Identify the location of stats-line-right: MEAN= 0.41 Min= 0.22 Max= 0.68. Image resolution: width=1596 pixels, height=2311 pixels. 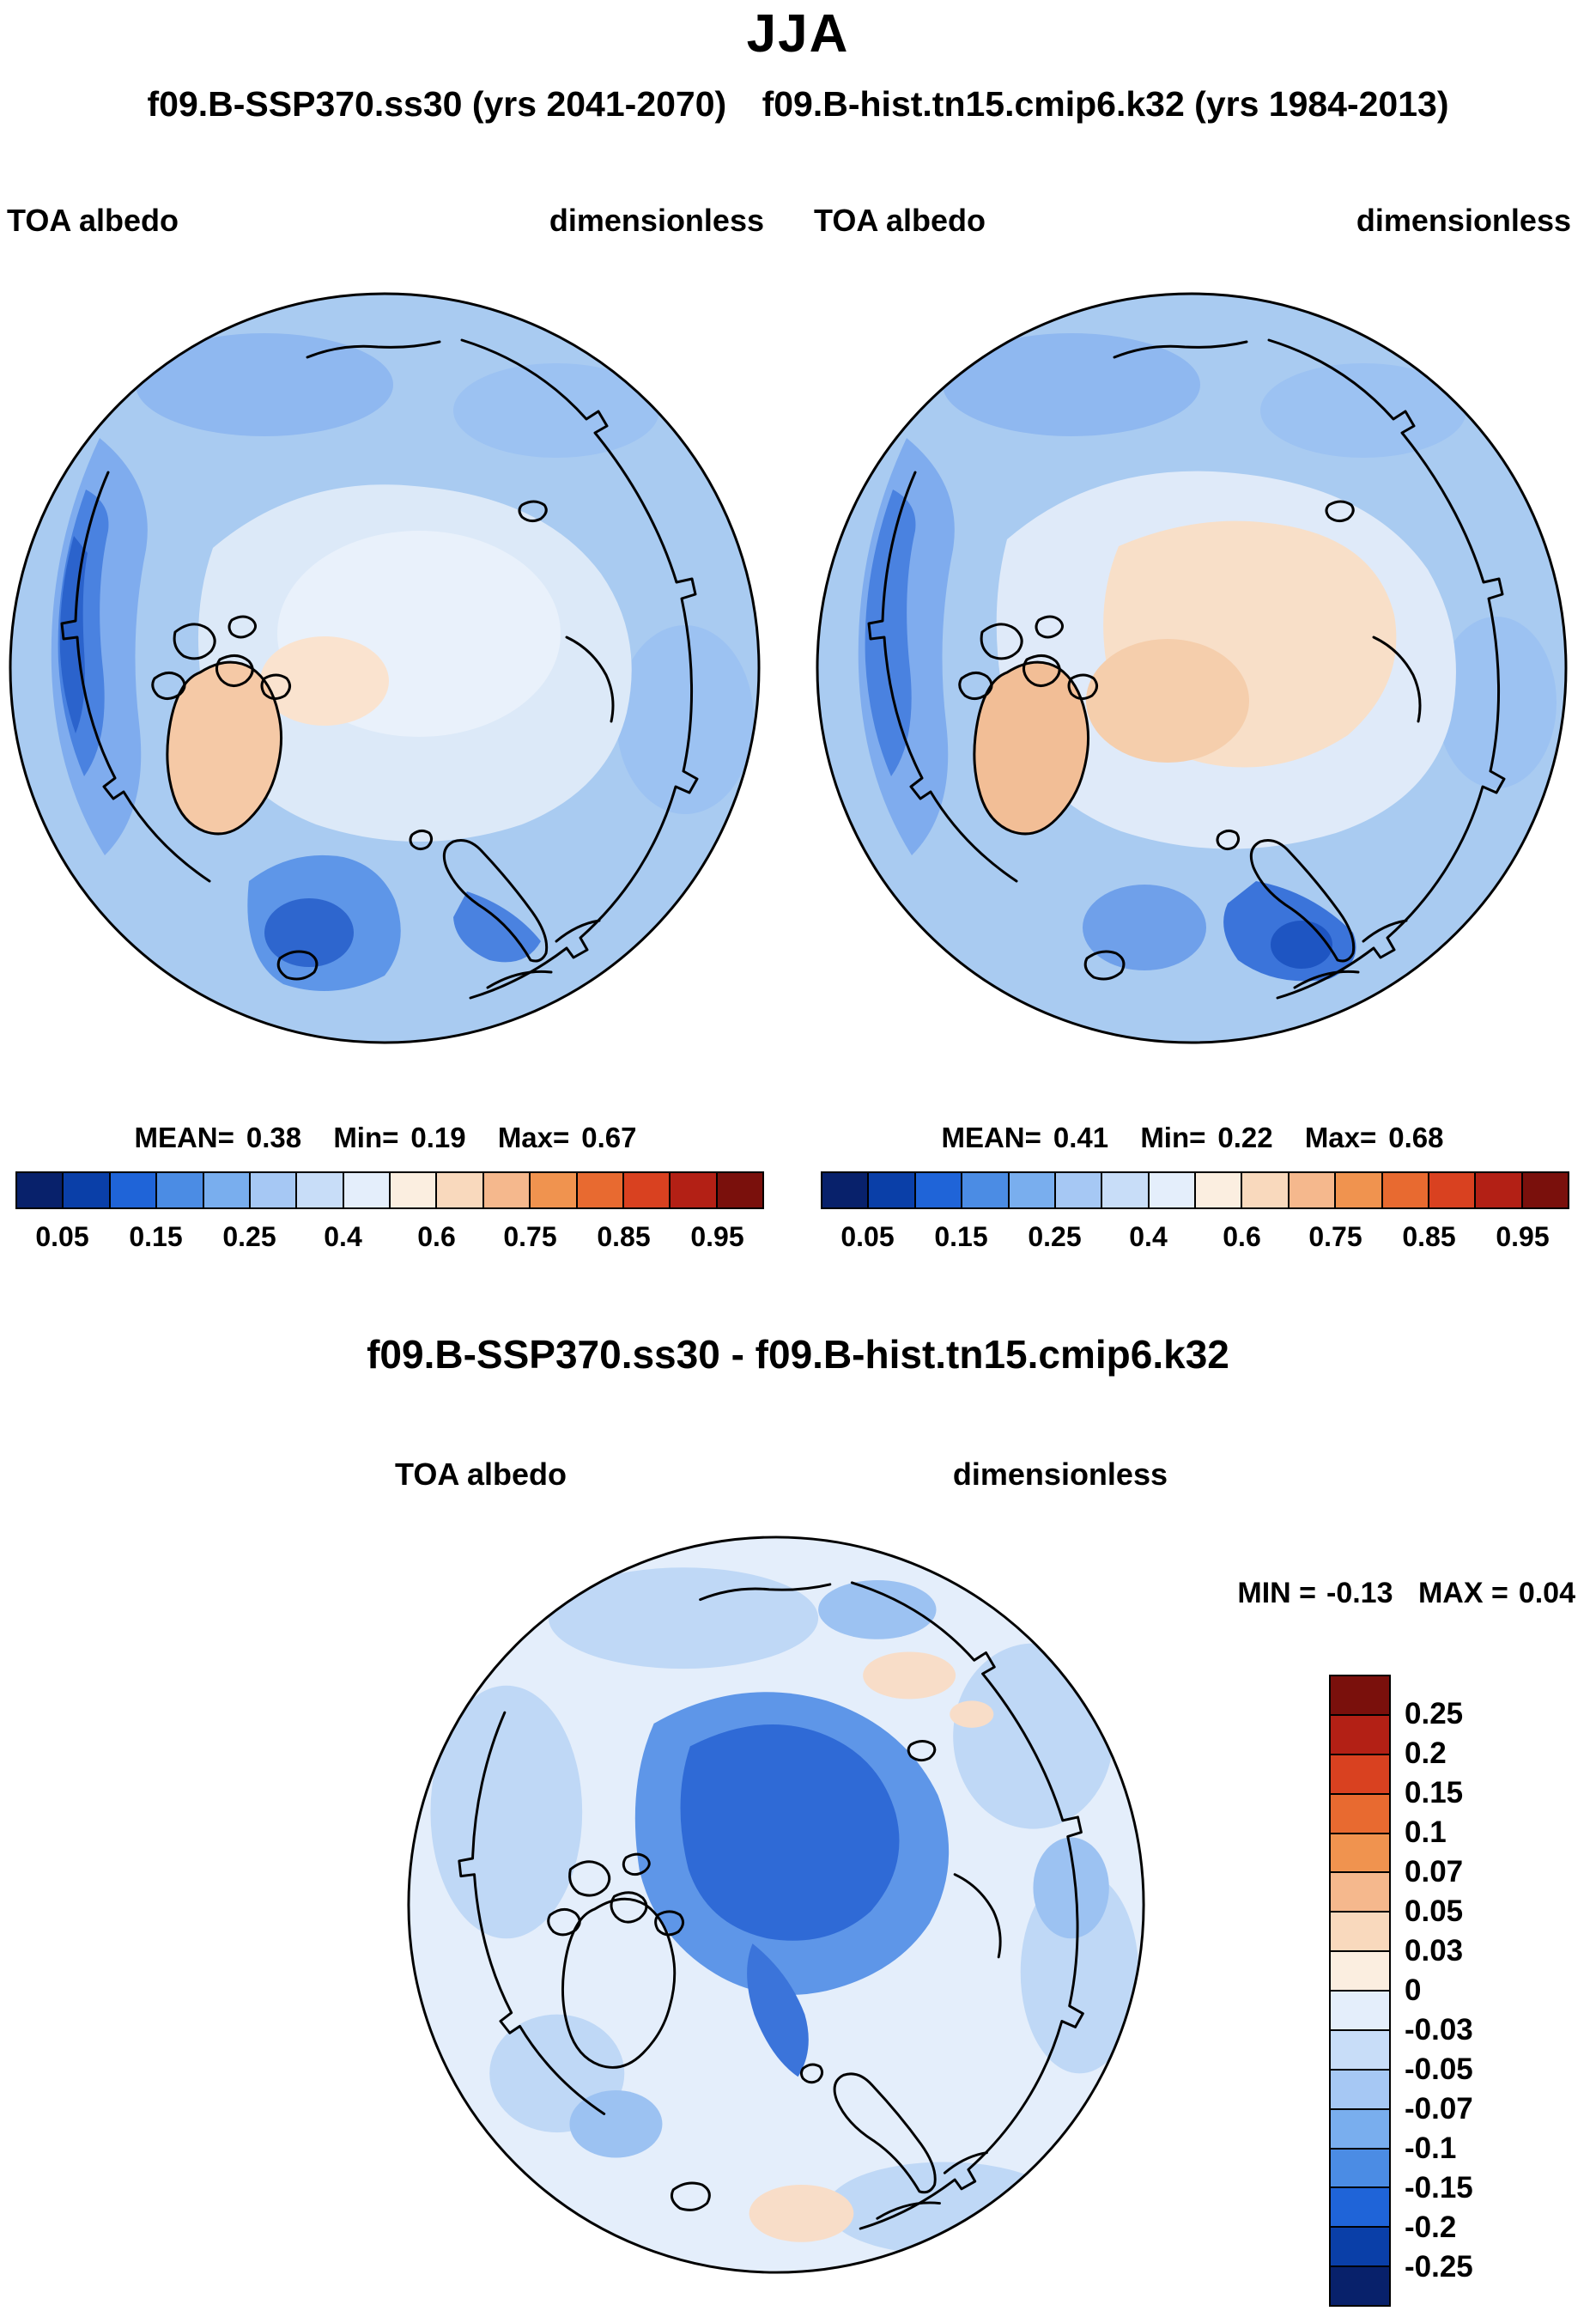
(1192, 1138).